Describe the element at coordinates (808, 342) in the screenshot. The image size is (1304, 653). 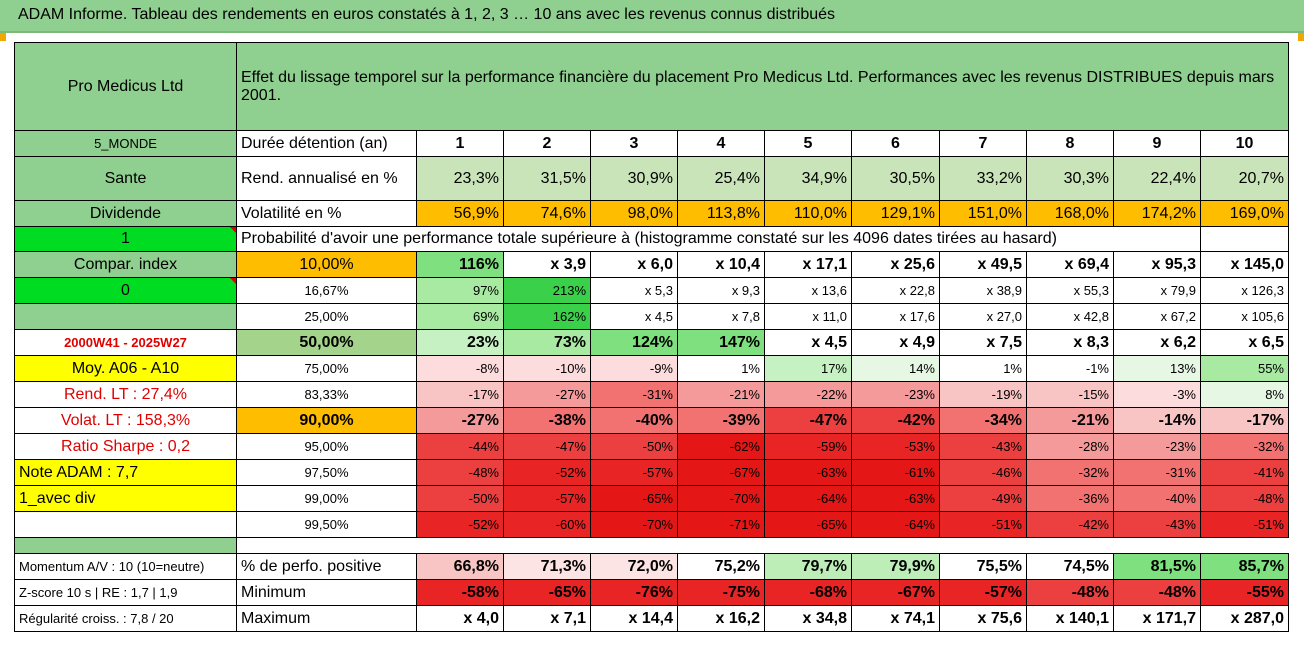
I see `probability-value: x 4,5` at that location.